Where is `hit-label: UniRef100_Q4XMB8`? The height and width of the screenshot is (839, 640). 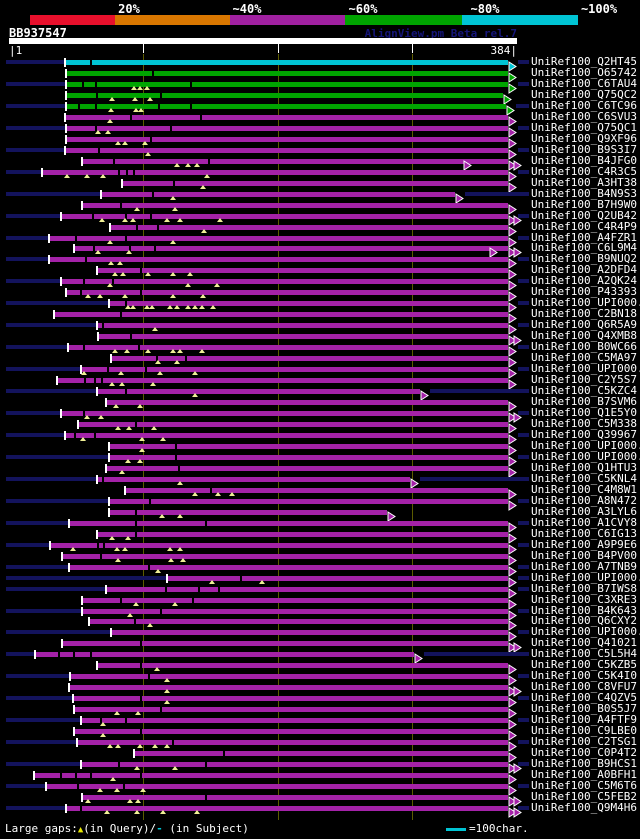 hit-label: UniRef100_Q4XMB8 is located at coordinates (584, 335).